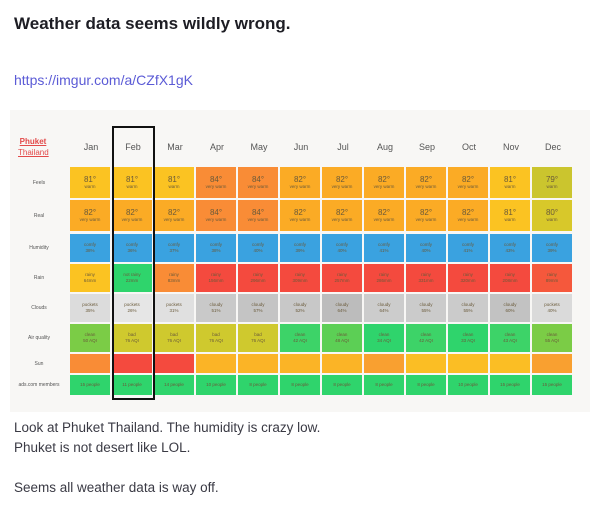 This screenshot has height=524, width=600. I want to click on cell-detail: 51%, so click(216, 310).